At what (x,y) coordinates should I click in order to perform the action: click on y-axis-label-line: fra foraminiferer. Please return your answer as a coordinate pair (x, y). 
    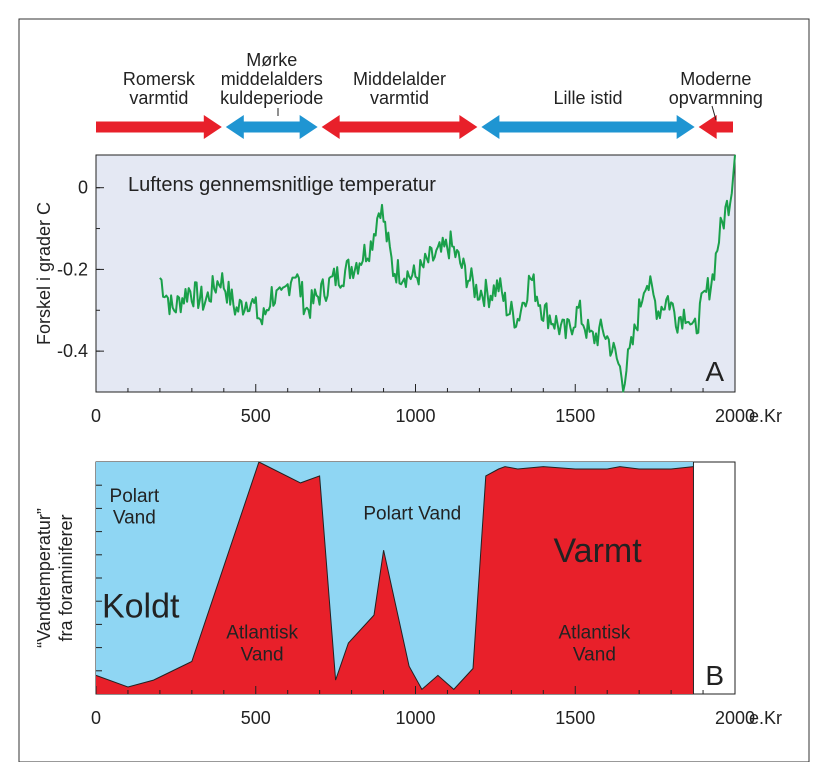
    Looking at the image, I should click on (66, 577).